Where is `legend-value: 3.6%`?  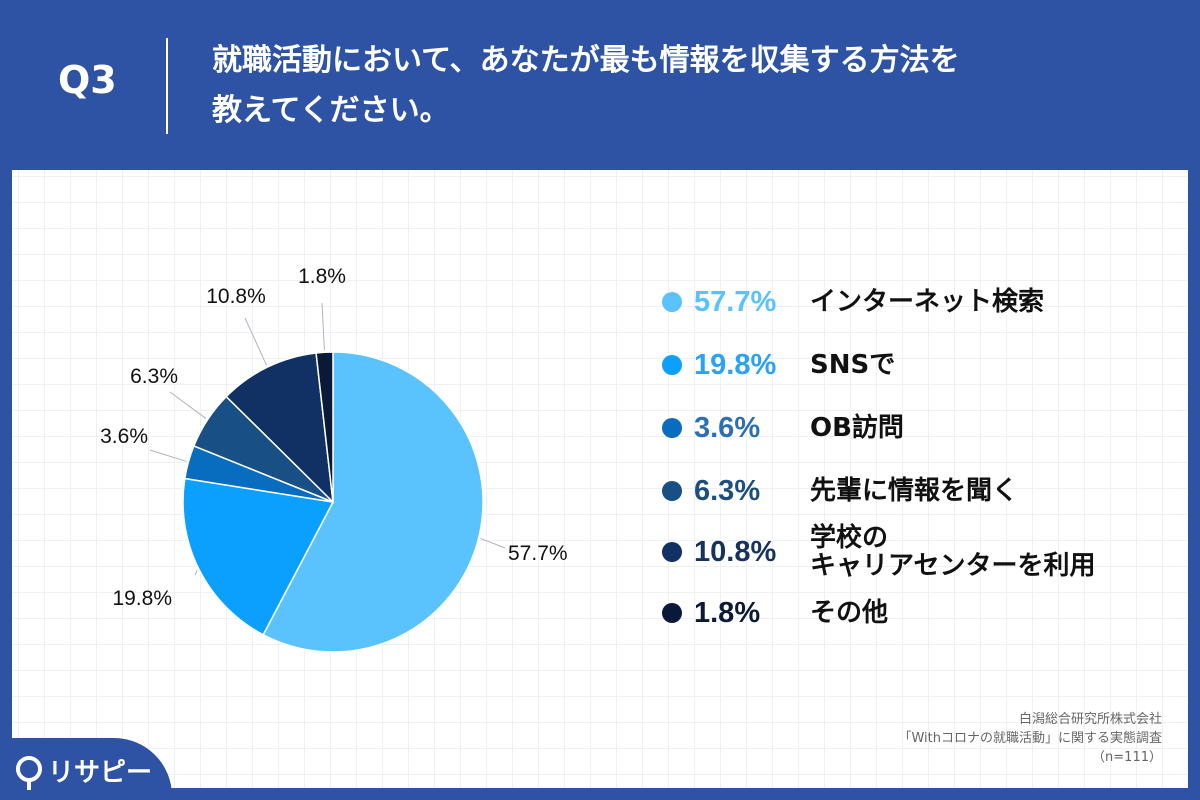 legend-value: 3.6% is located at coordinates (727, 427).